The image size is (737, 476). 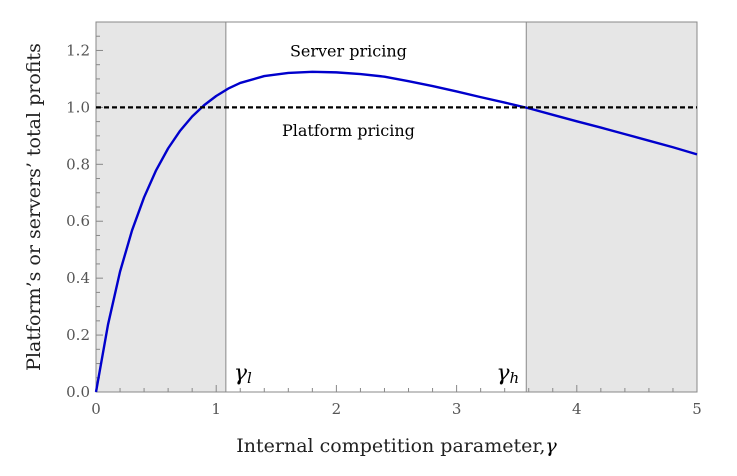 I want to click on x-tick-label-2: 2, so click(x=337, y=409).